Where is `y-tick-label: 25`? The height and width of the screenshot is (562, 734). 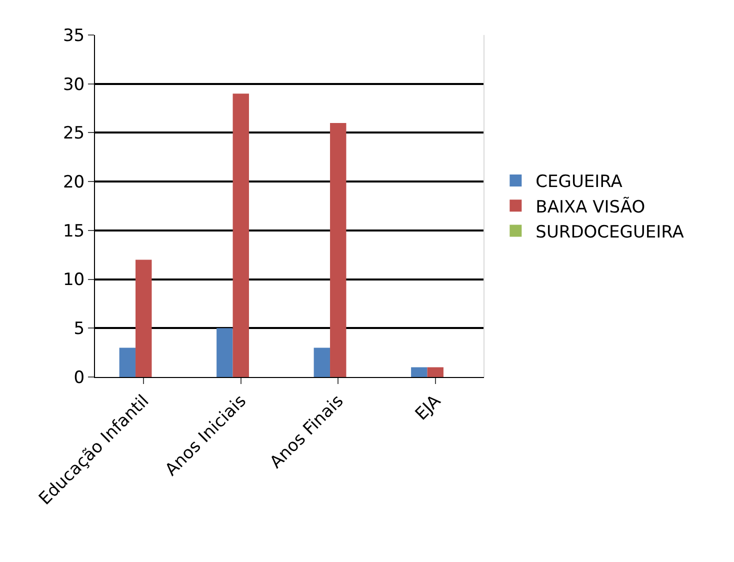
y-tick-label: 25 is located at coordinates (73, 134).